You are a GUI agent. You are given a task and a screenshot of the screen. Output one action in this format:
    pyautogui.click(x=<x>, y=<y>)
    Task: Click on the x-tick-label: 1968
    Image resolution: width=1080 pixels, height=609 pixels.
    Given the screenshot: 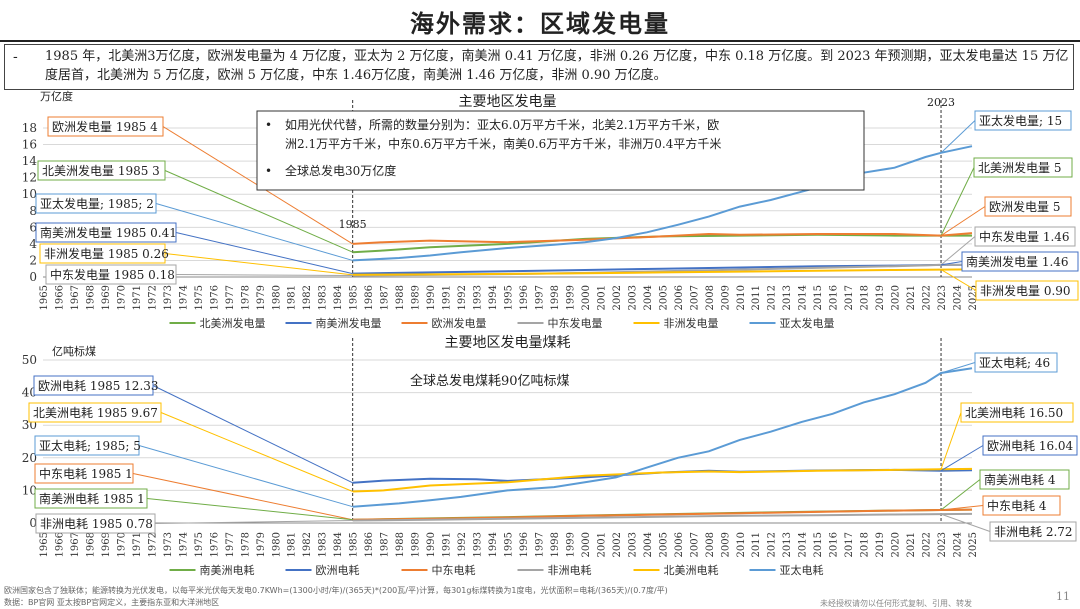 What is the action you would take?
    pyautogui.click(x=90, y=544)
    